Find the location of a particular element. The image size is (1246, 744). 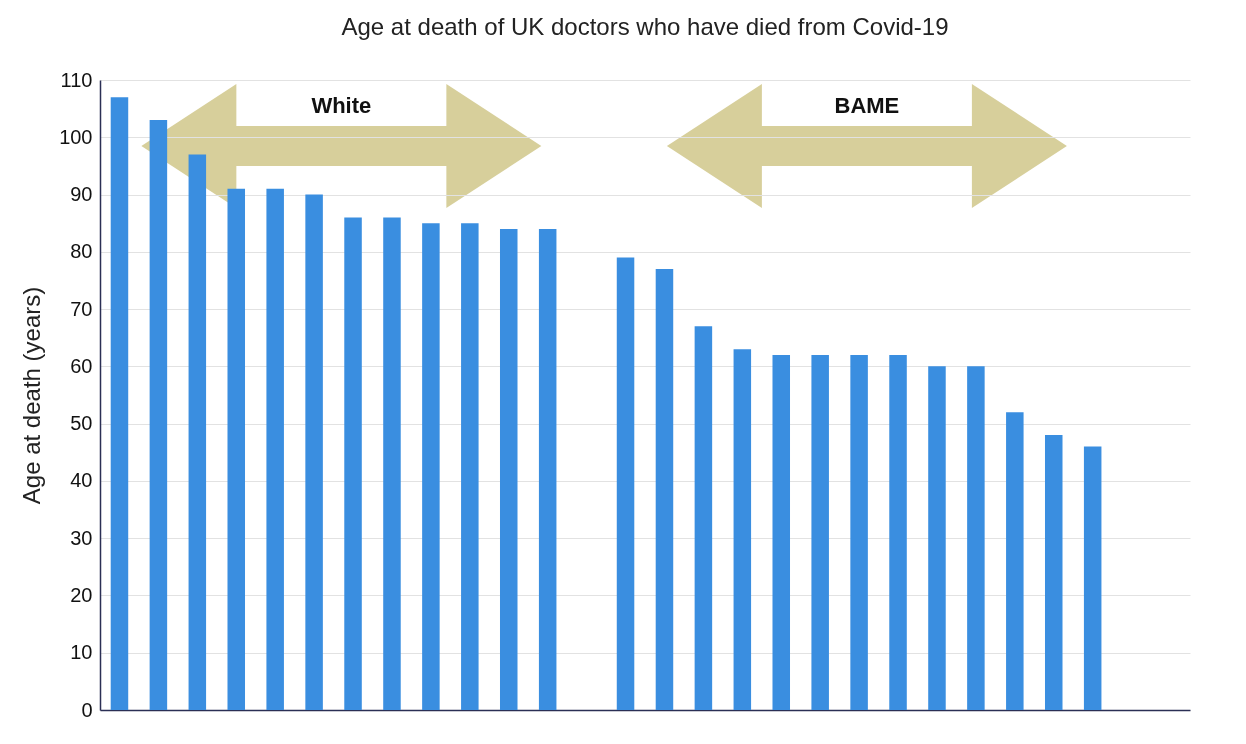

y-tick-label: 50 is located at coordinates (81, 423).